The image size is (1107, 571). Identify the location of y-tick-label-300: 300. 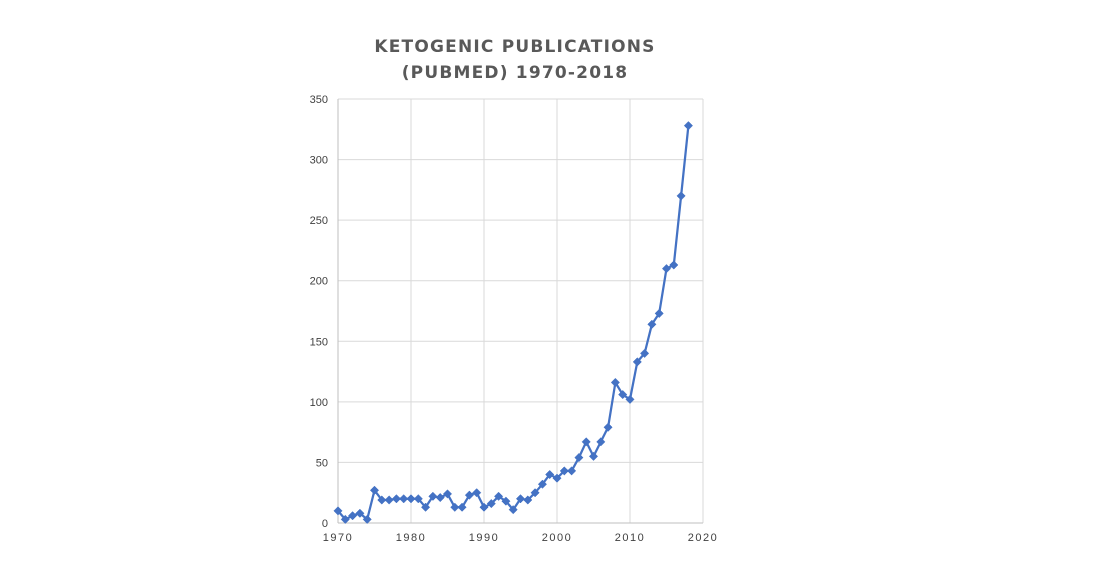
(319, 161).